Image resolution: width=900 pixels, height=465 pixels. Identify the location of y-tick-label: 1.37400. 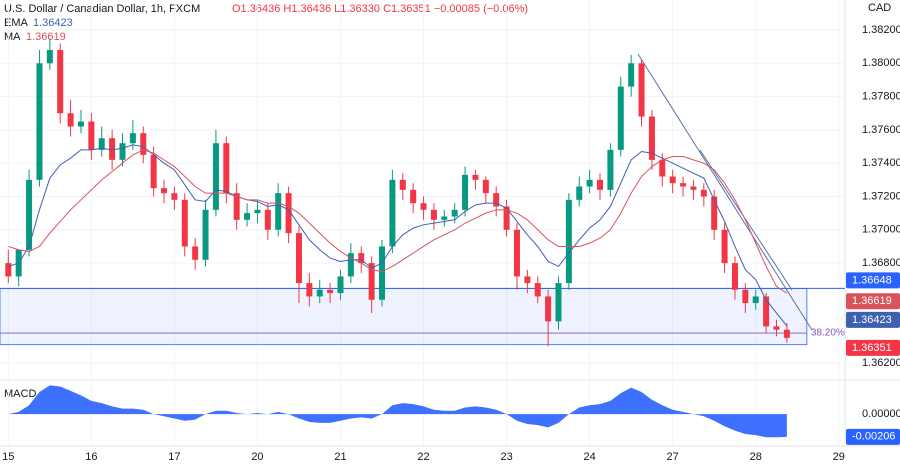
(881, 163).